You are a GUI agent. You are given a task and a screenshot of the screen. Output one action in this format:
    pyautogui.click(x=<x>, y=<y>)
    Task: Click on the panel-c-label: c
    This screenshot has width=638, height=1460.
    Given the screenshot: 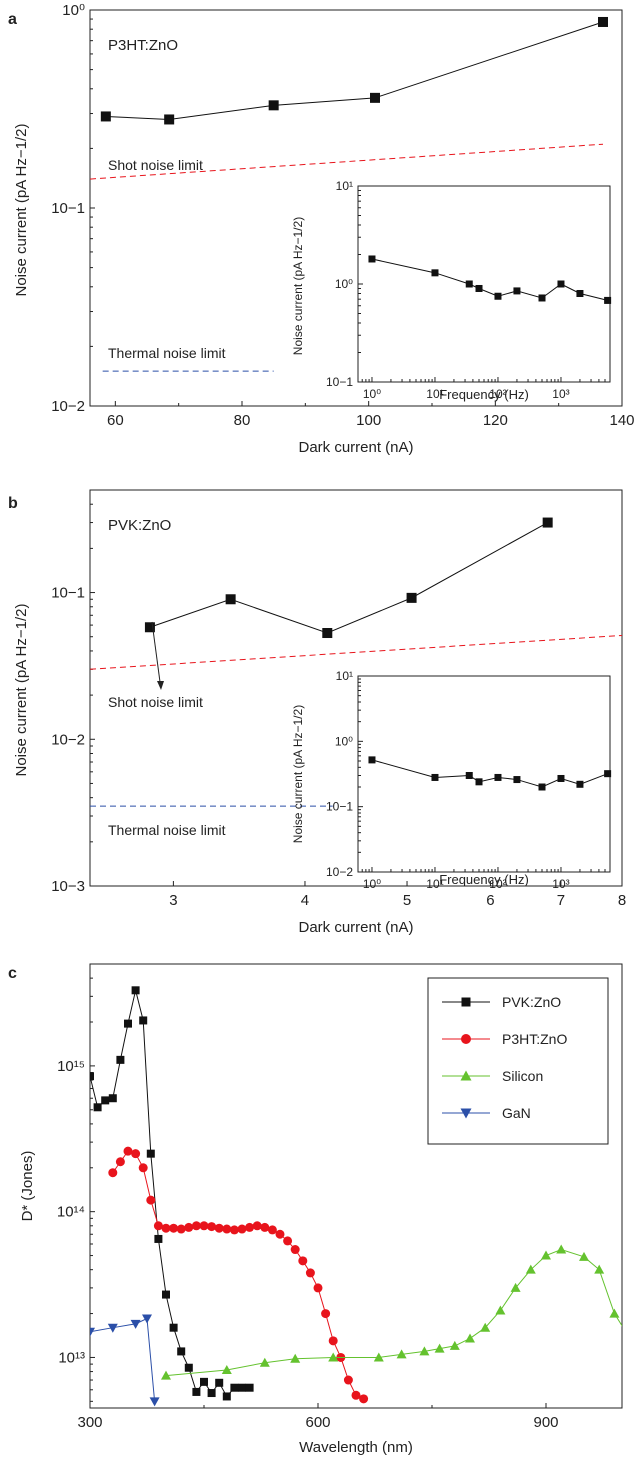 What is the action you would take?
    pyautogui.click(x=12, y=973)
    